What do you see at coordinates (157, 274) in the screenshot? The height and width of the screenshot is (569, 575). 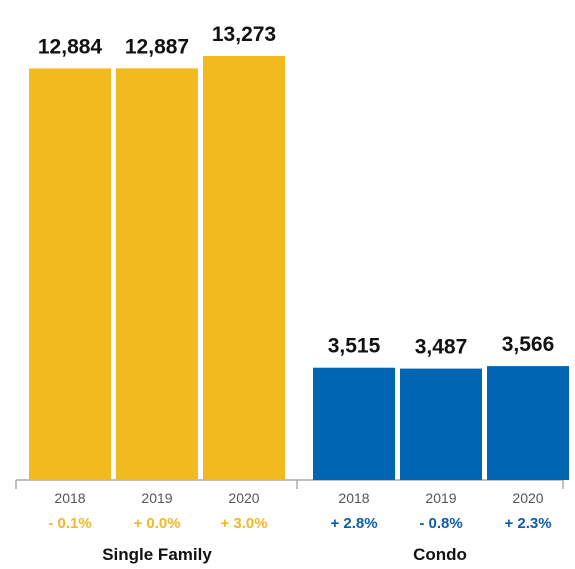 I see `bar-single-family-2019` at bounding box center [157, 274].